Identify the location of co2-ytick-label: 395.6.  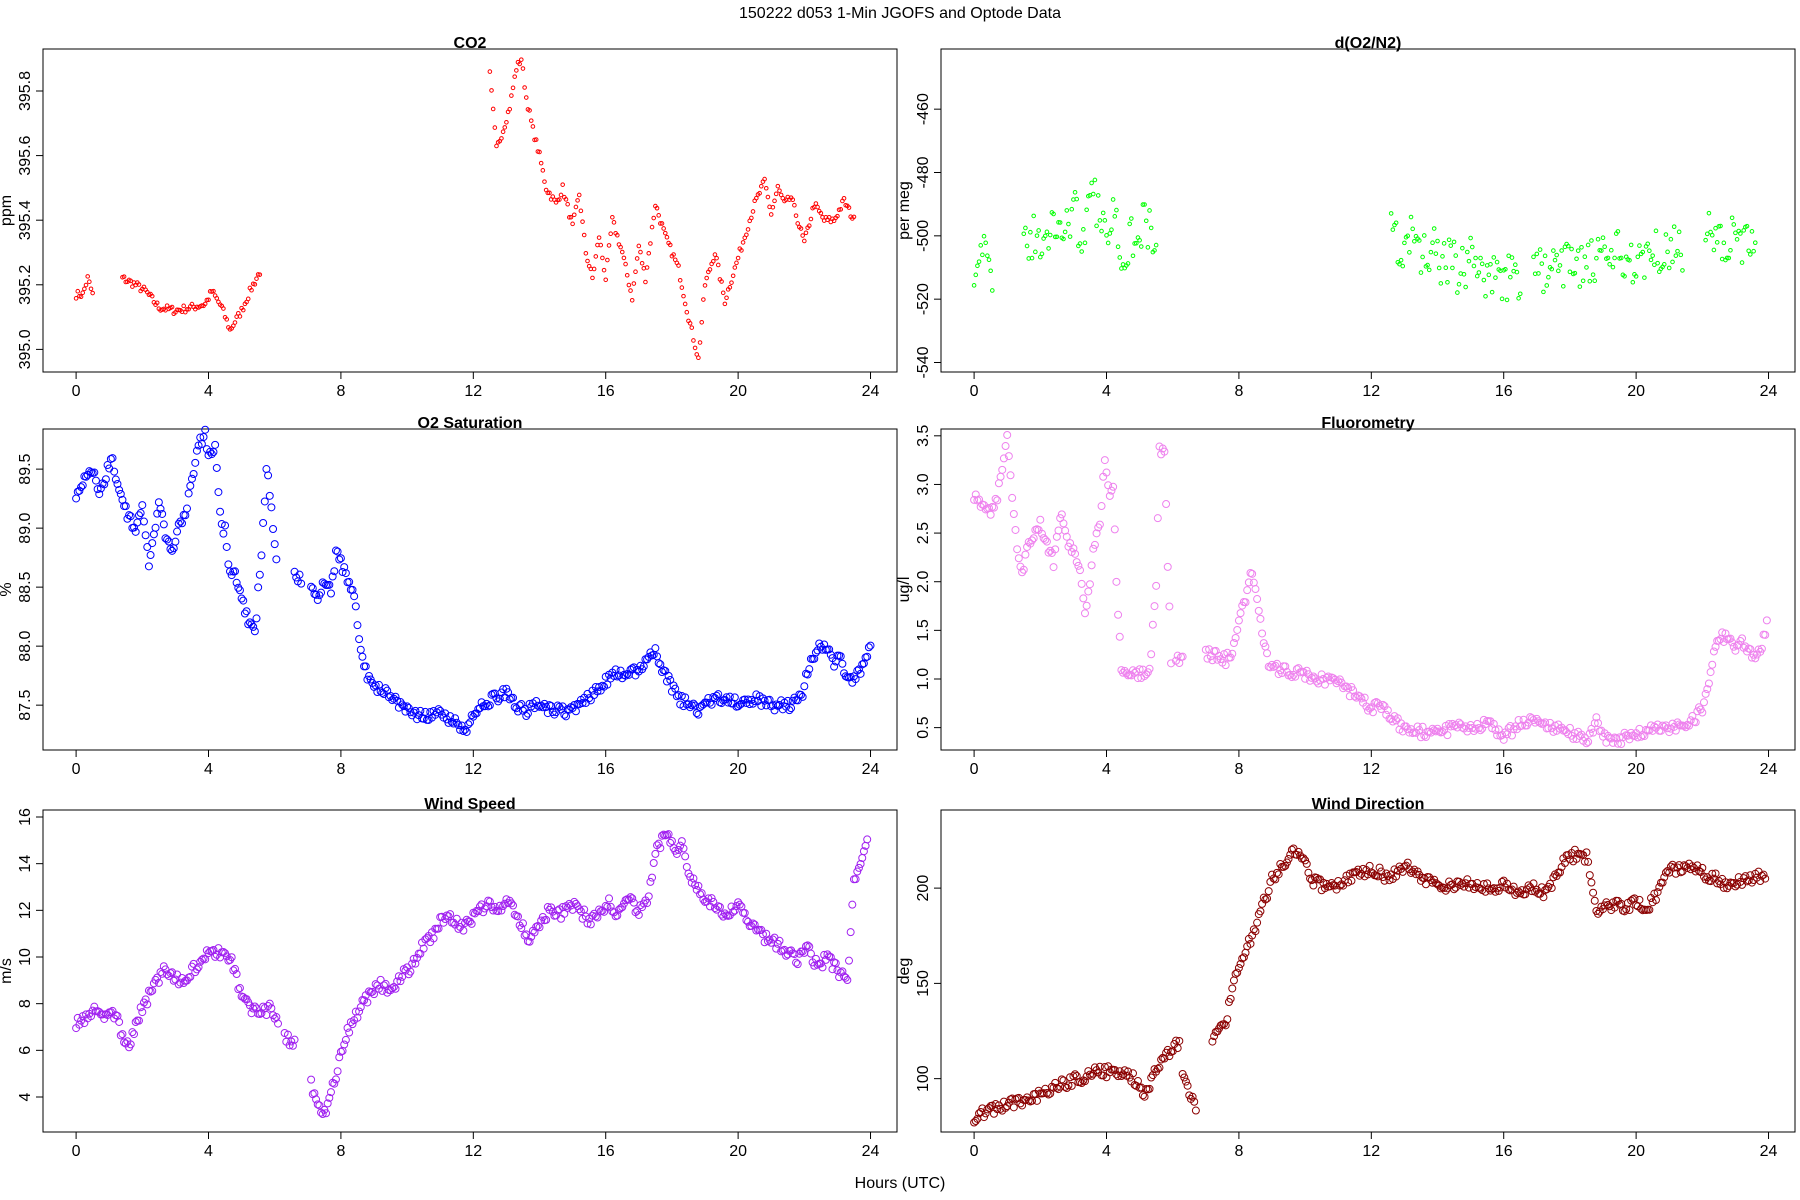
(25, 155).